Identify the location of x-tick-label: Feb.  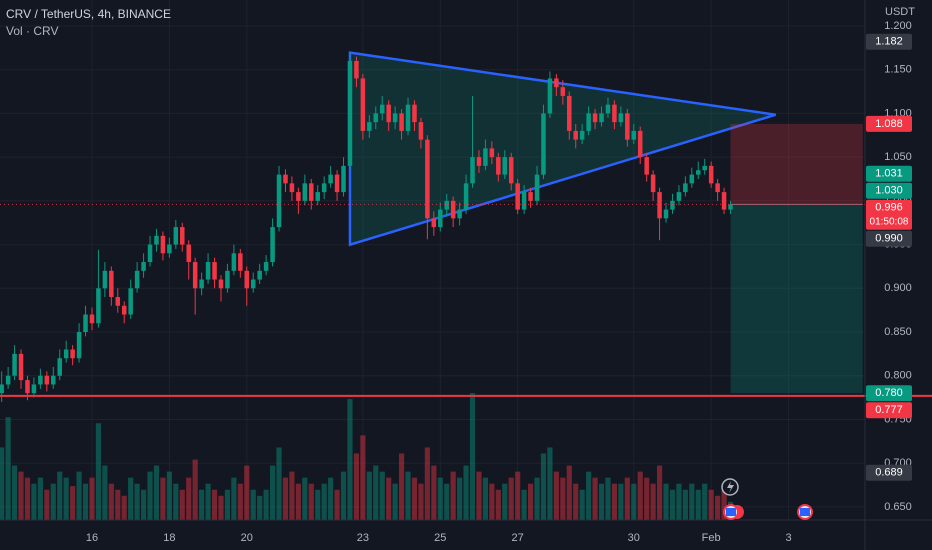
(711, 538).